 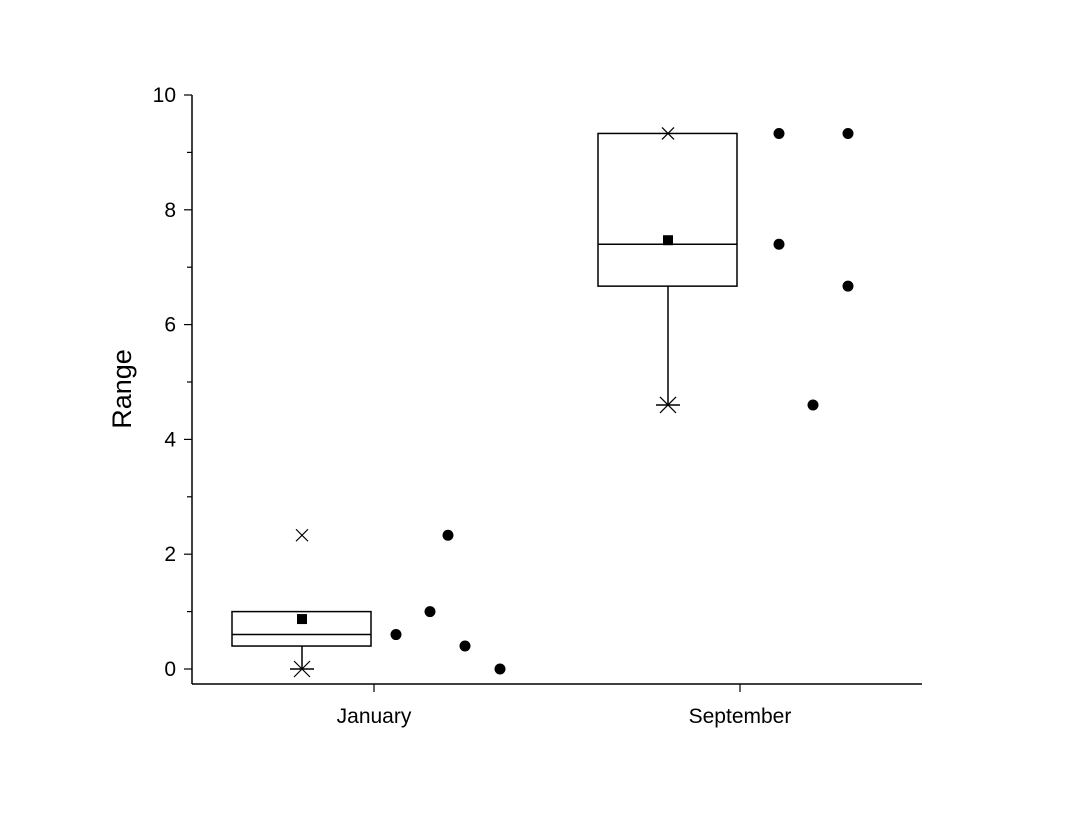 What do you see at coordinates (170, 439) in the screenshot?
I see `y-tick-label: 4` at bounding box center [170, 439].